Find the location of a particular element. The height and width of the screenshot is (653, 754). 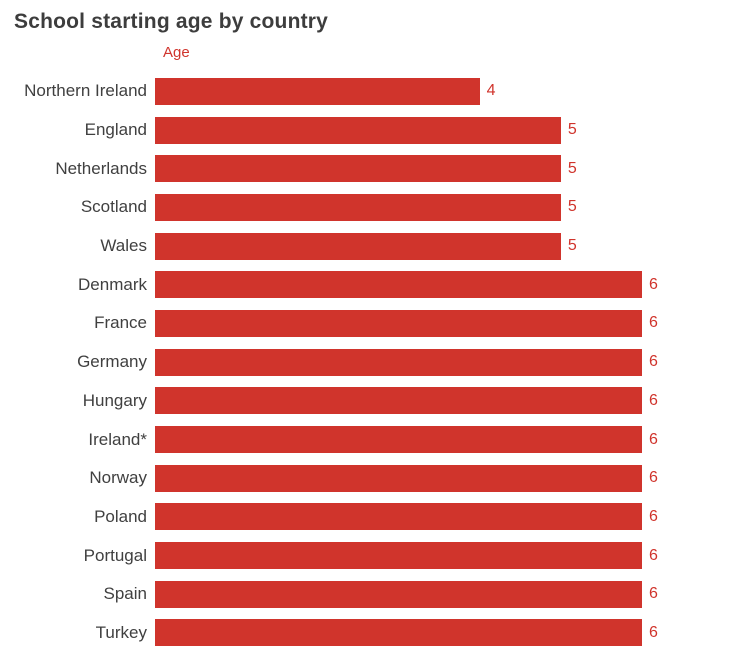

category-label: Northern Ireland is located at coordinates (85, 91).